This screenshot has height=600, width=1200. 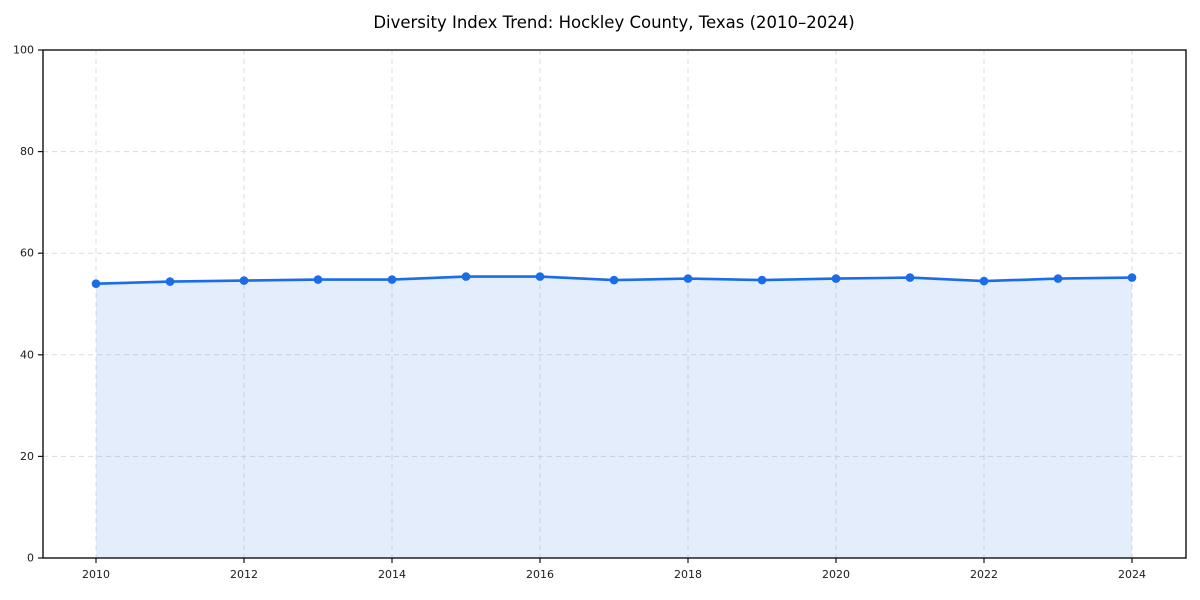 I want to click on y-tick-label: 80, so click(x=27, y=151).